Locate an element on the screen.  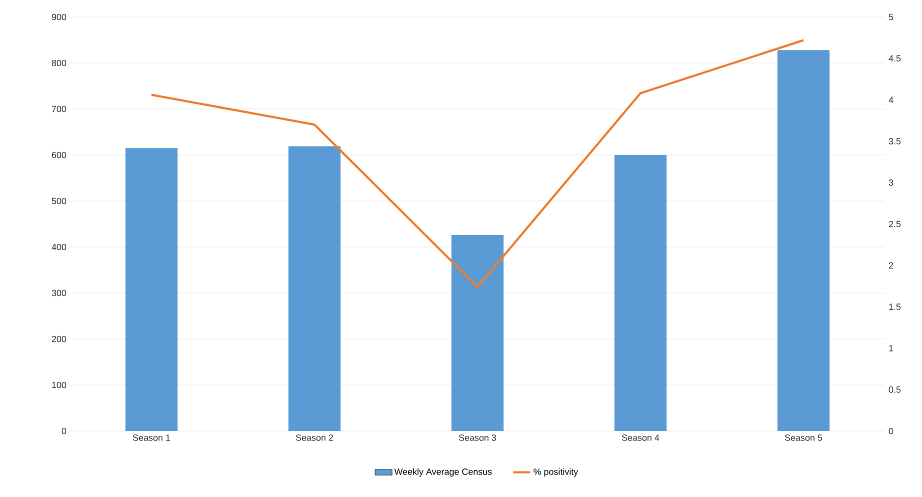
legend-label: Weekly Average Census is located at coordinates (443, 472).